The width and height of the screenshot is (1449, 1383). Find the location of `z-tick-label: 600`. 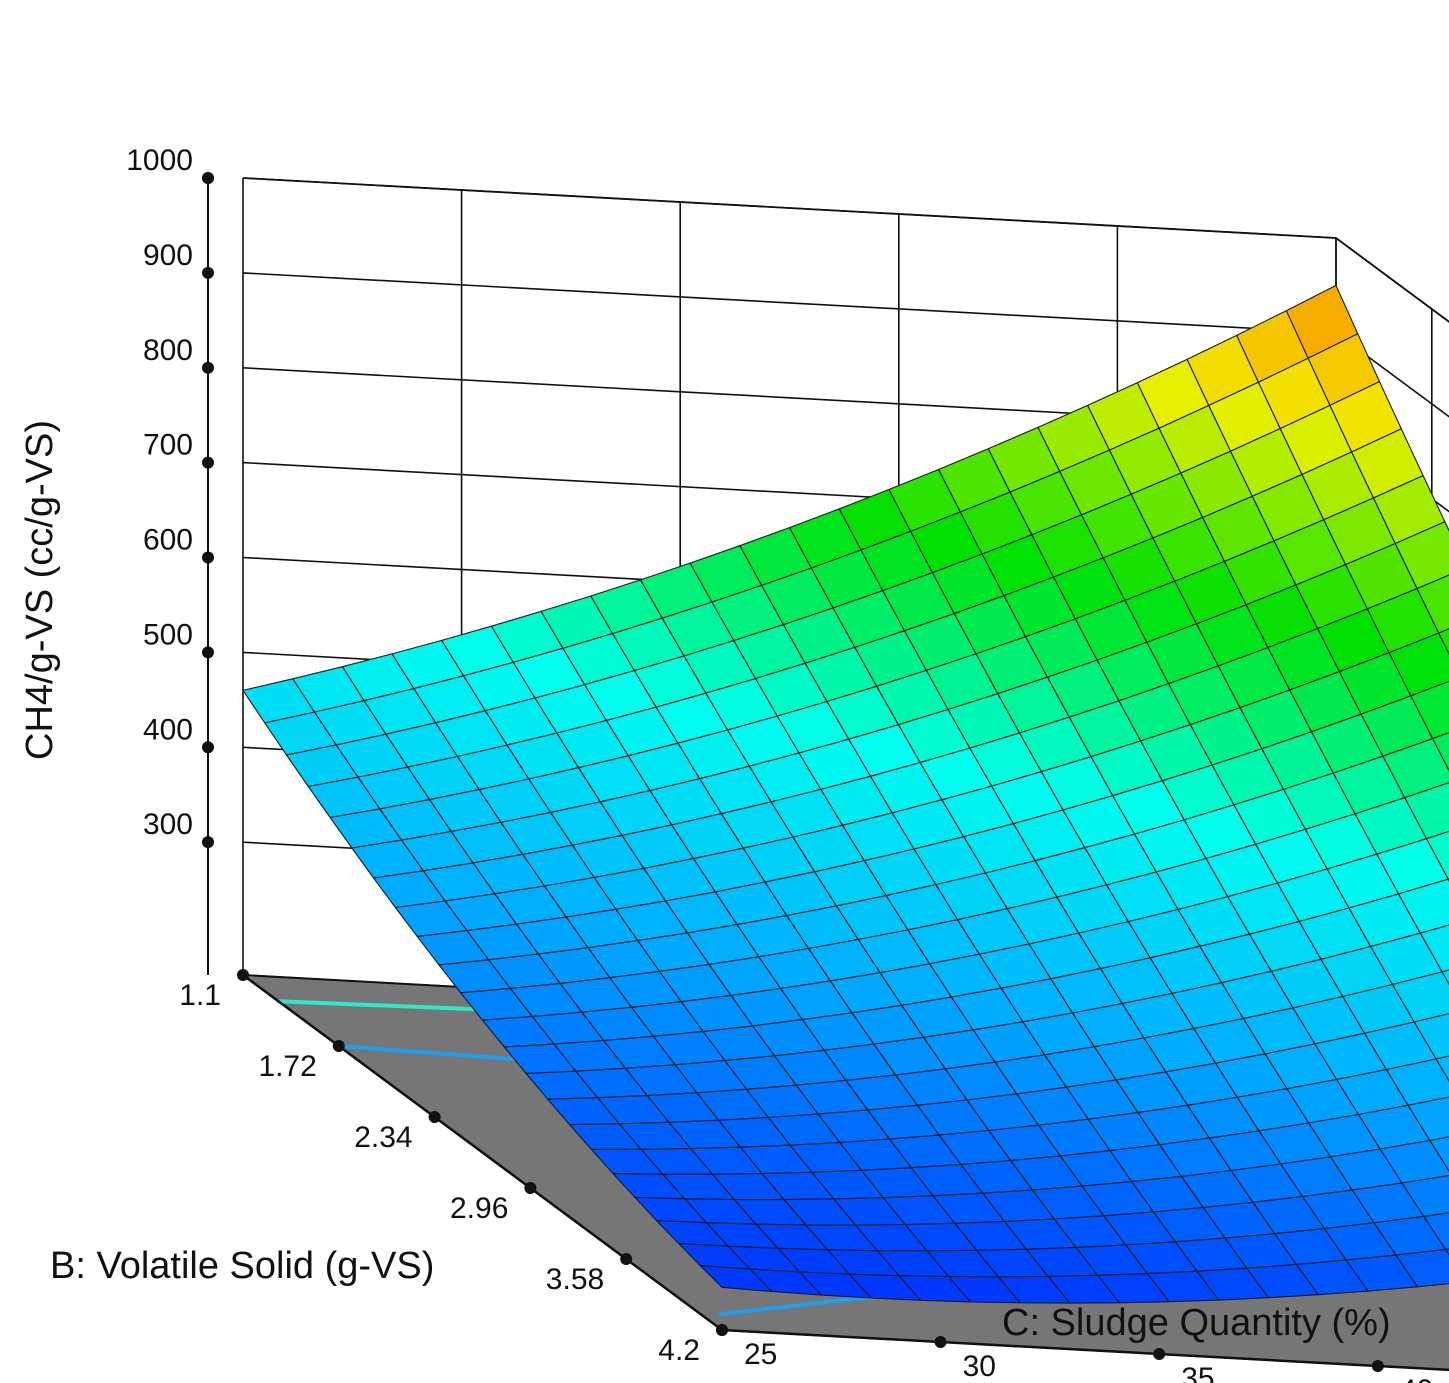

z-tick-label: 600 is located at coordinates (168, 540).